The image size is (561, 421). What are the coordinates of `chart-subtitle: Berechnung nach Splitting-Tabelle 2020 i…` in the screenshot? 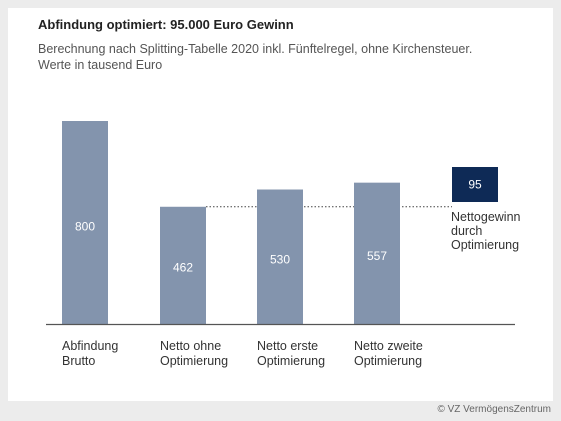 It's located at (273, 57).